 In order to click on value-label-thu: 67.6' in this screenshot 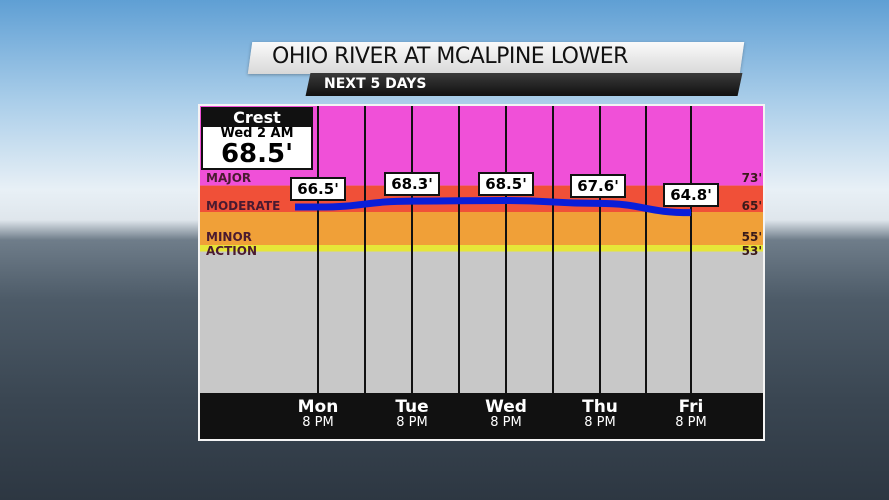, I will do `click(598, 186)`.